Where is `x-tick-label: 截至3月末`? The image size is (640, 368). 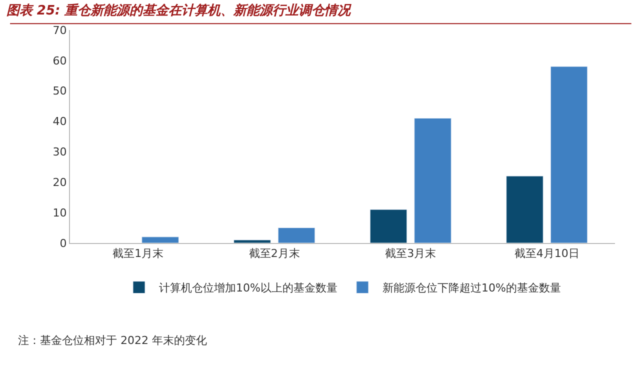
x-tick-label: 截至3月末 is located at coordinates (410, 253).